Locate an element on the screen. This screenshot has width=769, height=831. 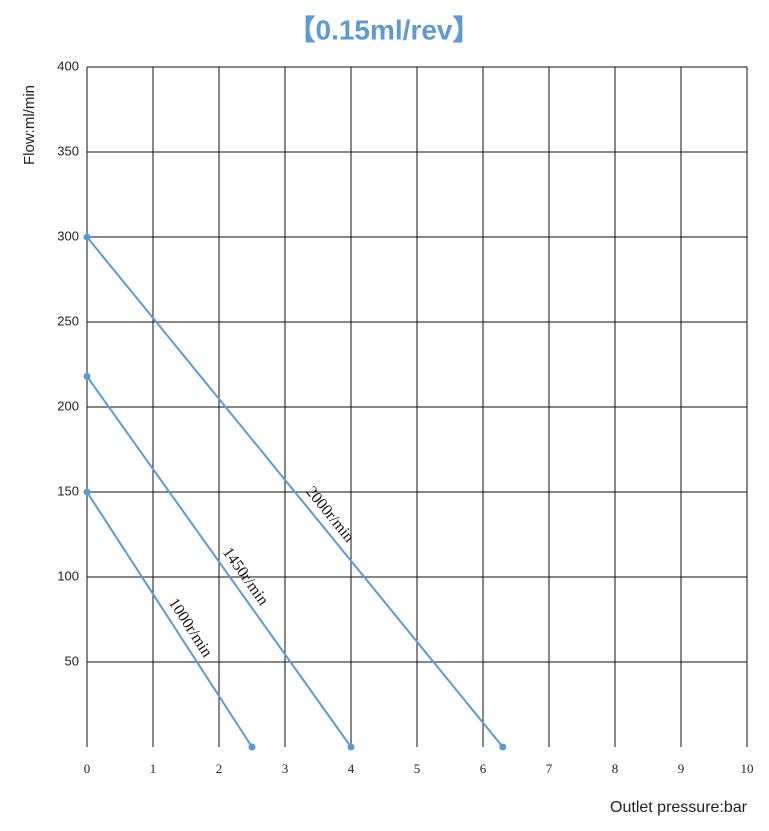
x-tick-label: 8 is located at coordinates (615, 768).